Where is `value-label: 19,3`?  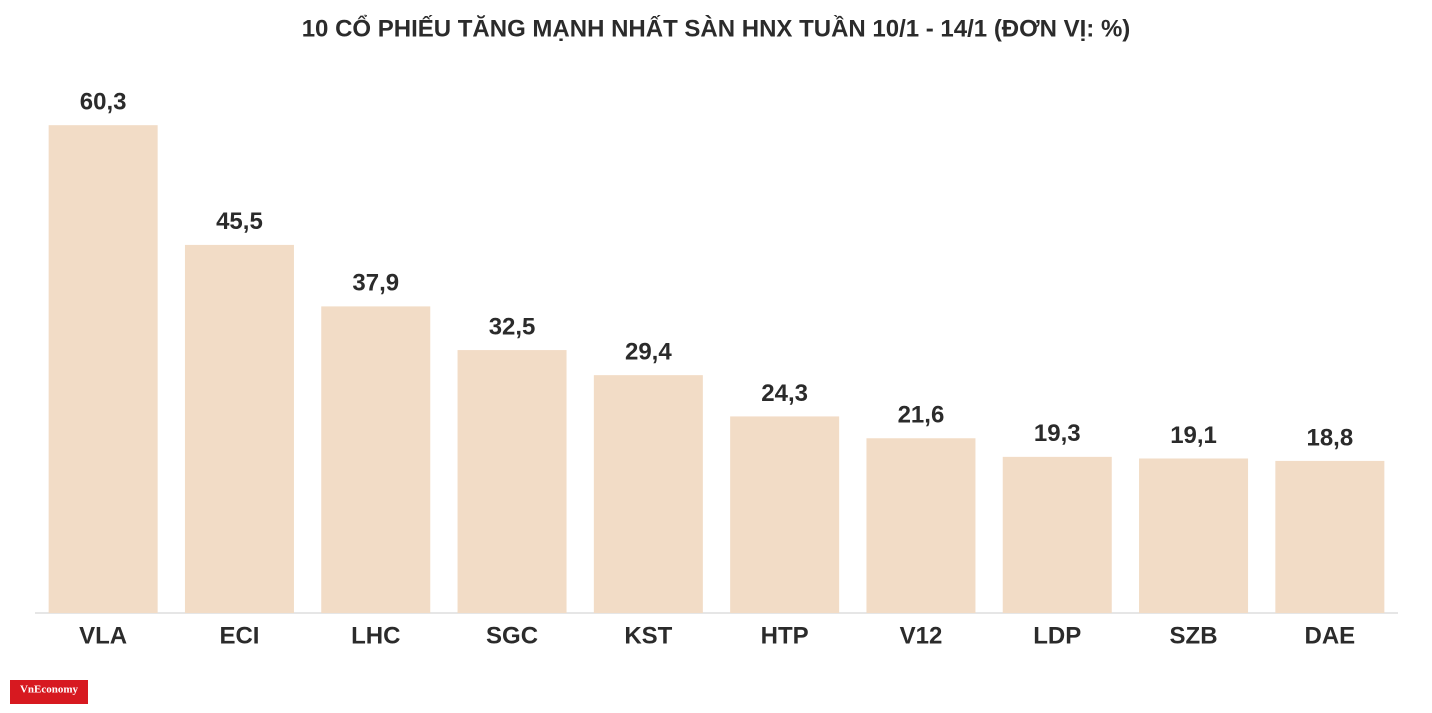
value-label: 19,3 is located at coordinates (1057, 433).